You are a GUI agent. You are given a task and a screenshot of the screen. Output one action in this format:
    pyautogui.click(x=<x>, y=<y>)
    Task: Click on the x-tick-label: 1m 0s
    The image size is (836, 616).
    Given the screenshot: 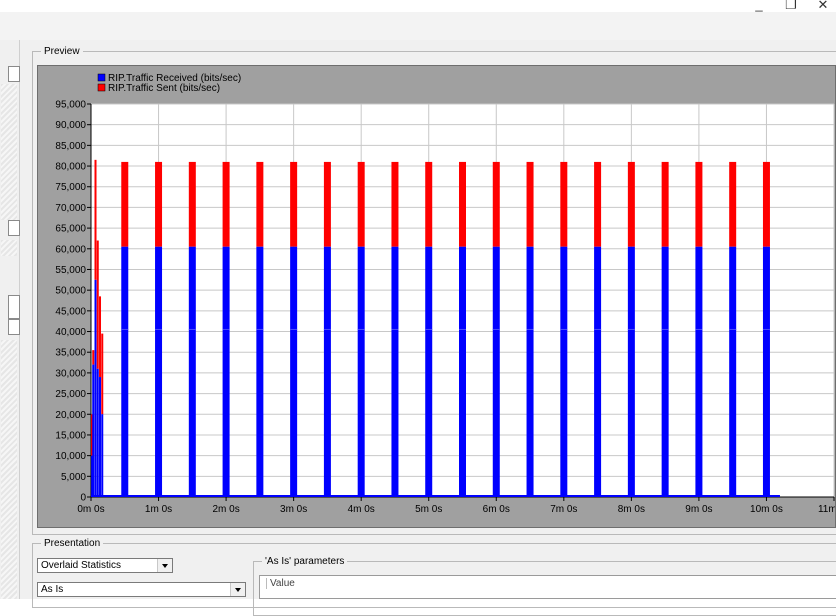 What is the action you would take?
    pyautogui.click(x=158, y=509)
    